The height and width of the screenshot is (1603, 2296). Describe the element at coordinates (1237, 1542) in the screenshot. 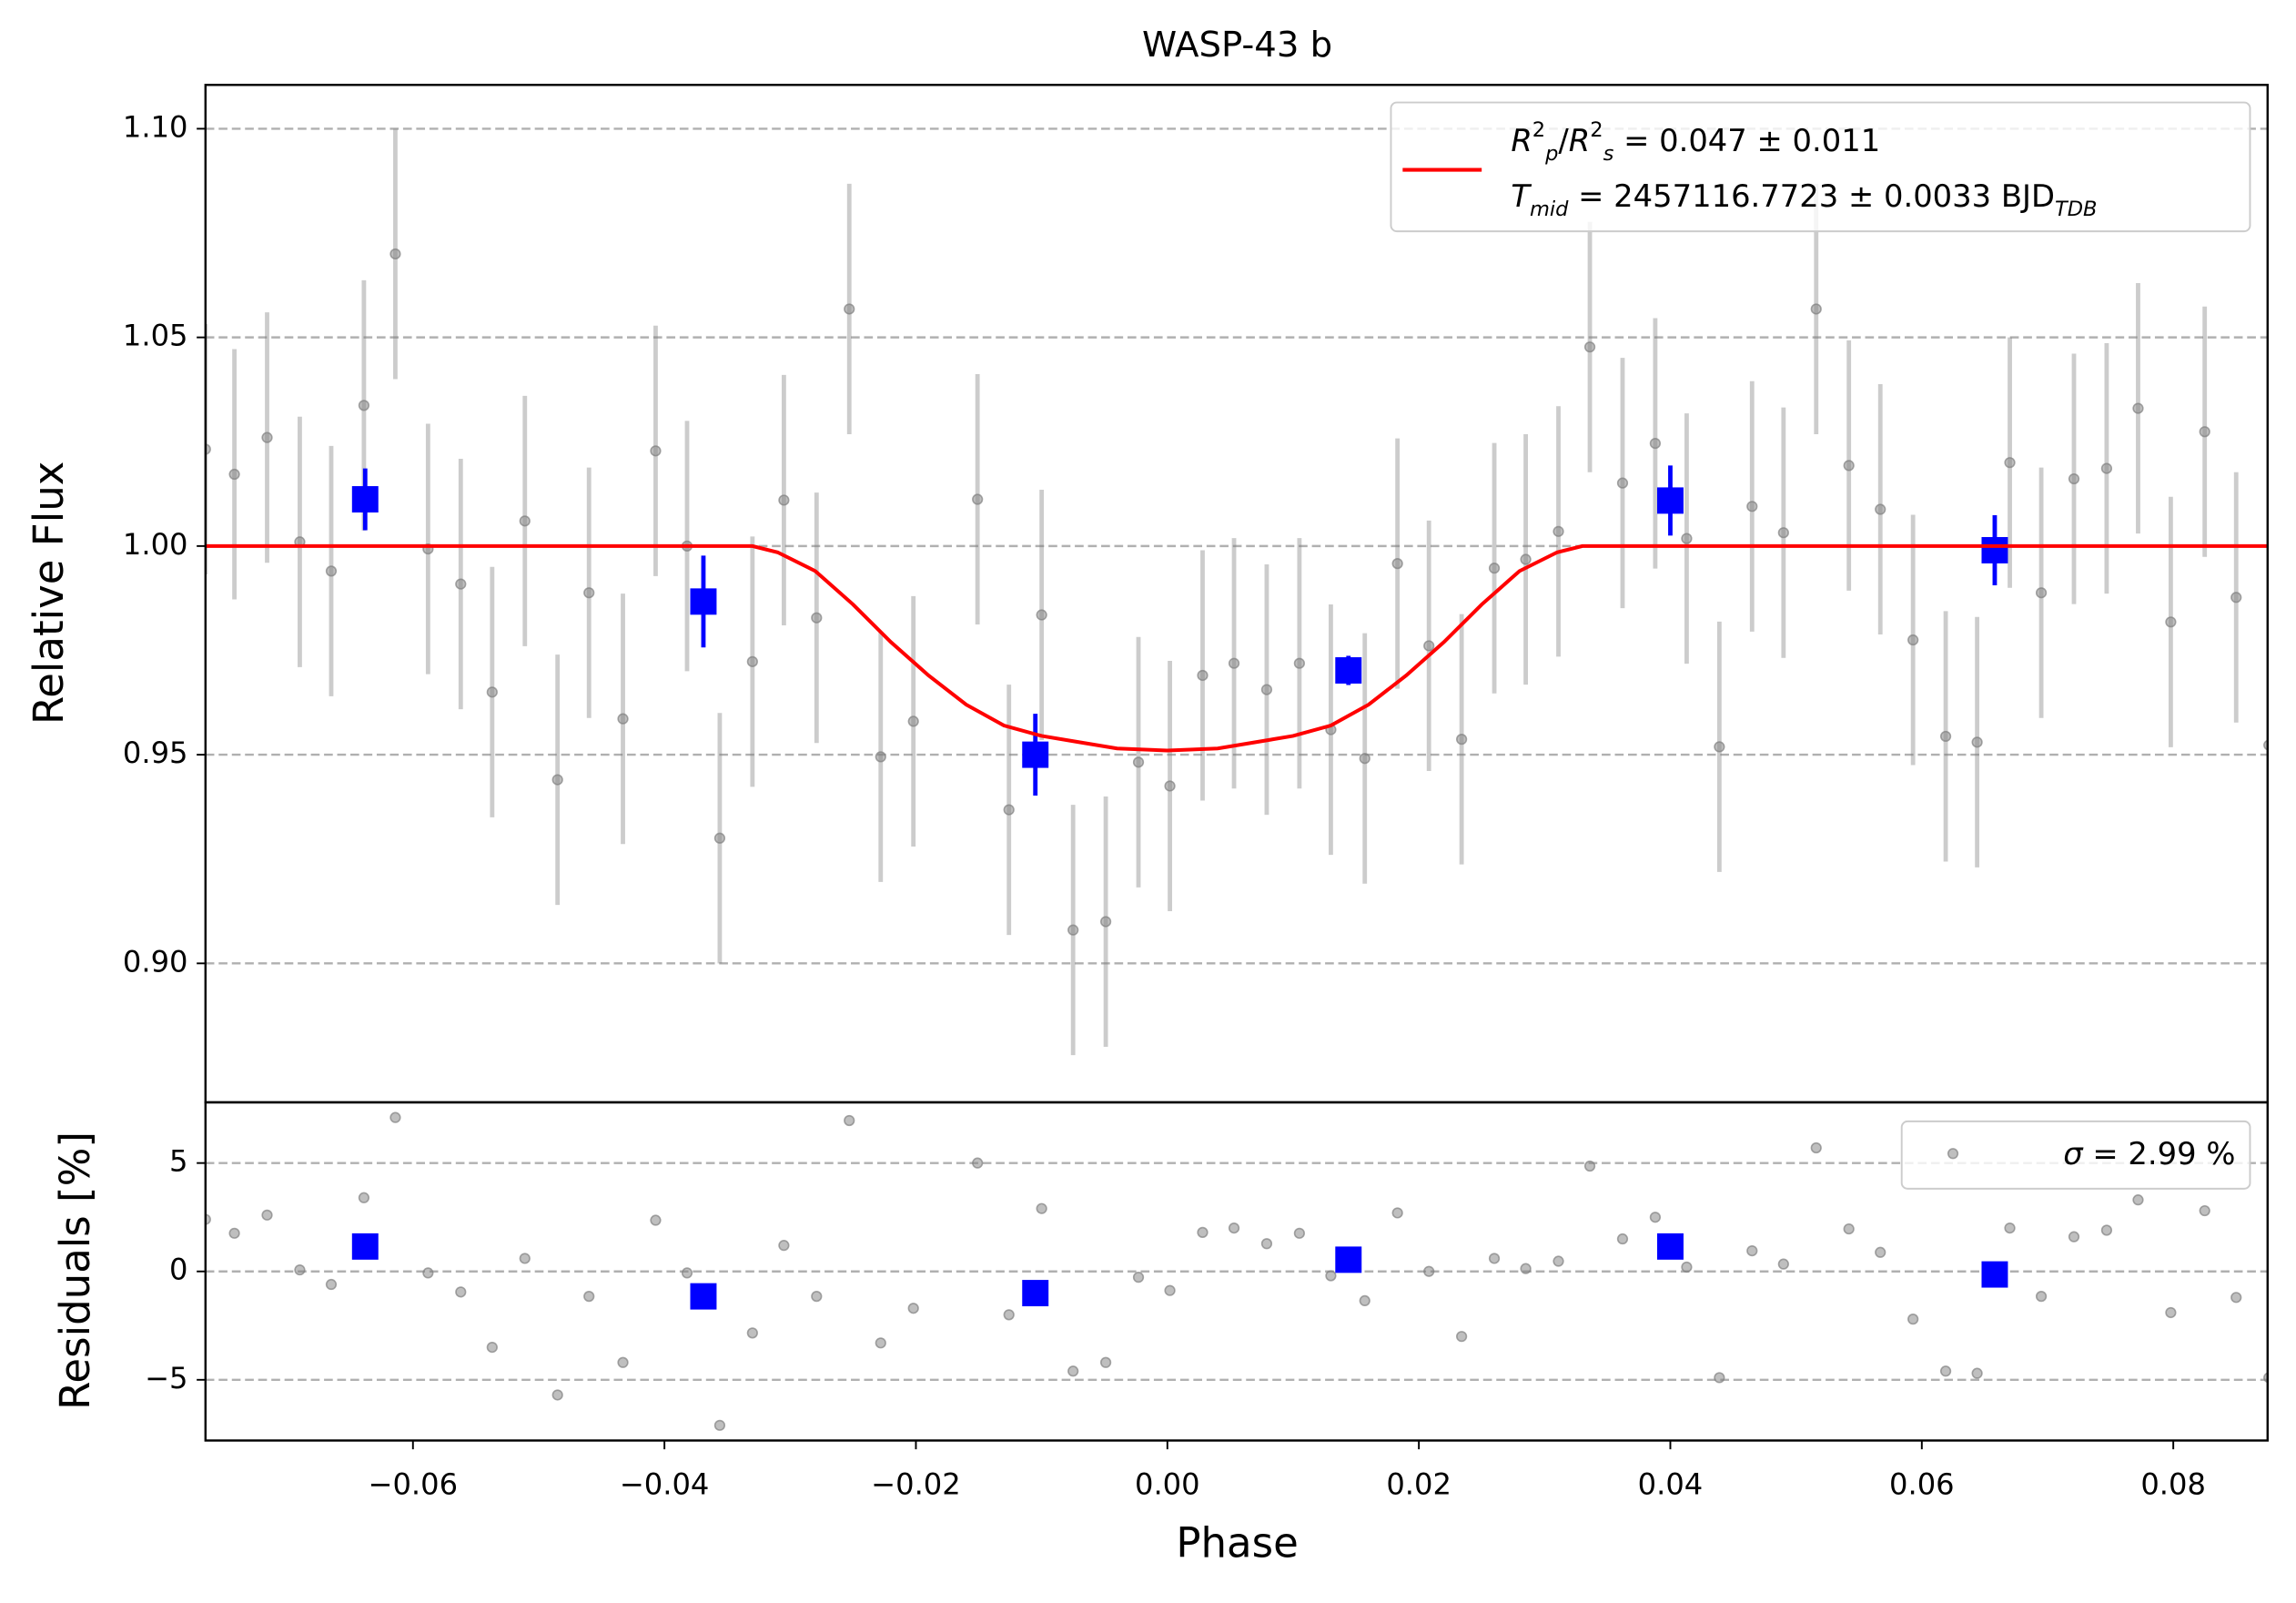

I see `x-axis-label: Phase` at that location.